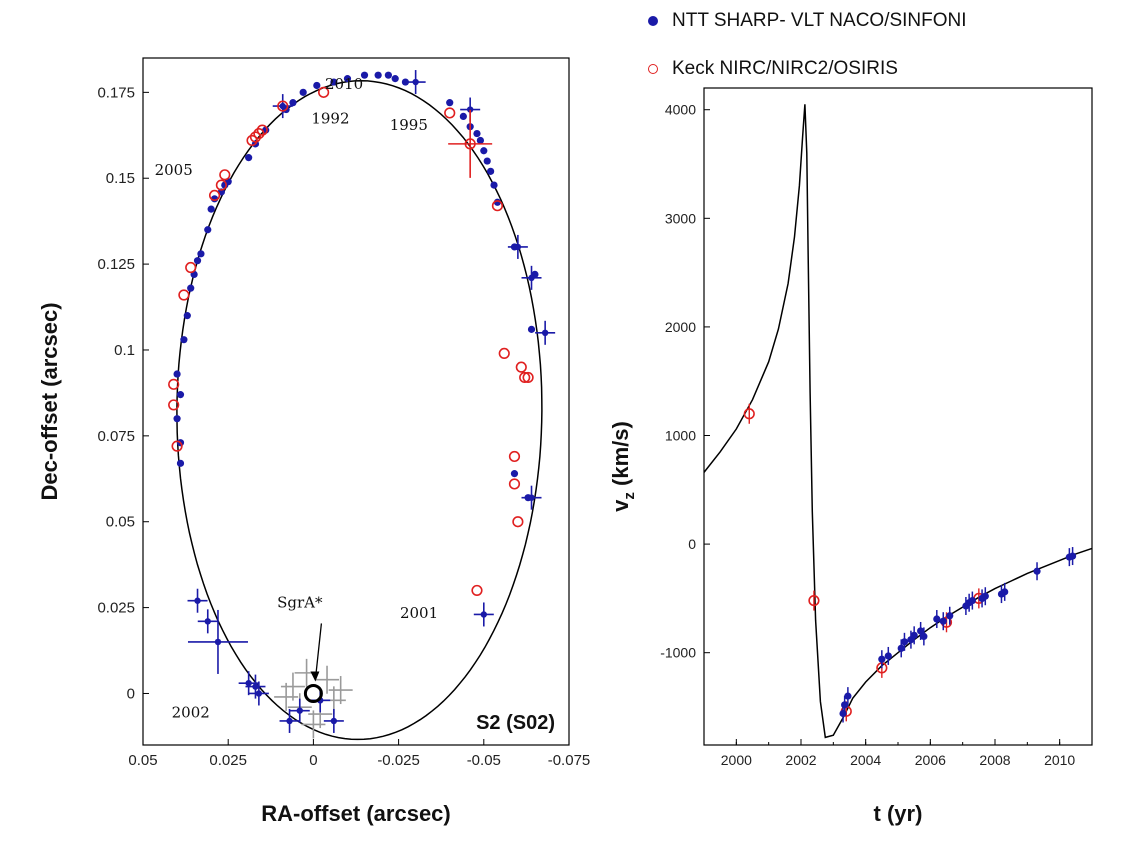 This screenshot has width=1135, height=866. Describe the element at coordinates (1059, 760) in the screenshot. I see `x-tick-label: 2010` at that location.